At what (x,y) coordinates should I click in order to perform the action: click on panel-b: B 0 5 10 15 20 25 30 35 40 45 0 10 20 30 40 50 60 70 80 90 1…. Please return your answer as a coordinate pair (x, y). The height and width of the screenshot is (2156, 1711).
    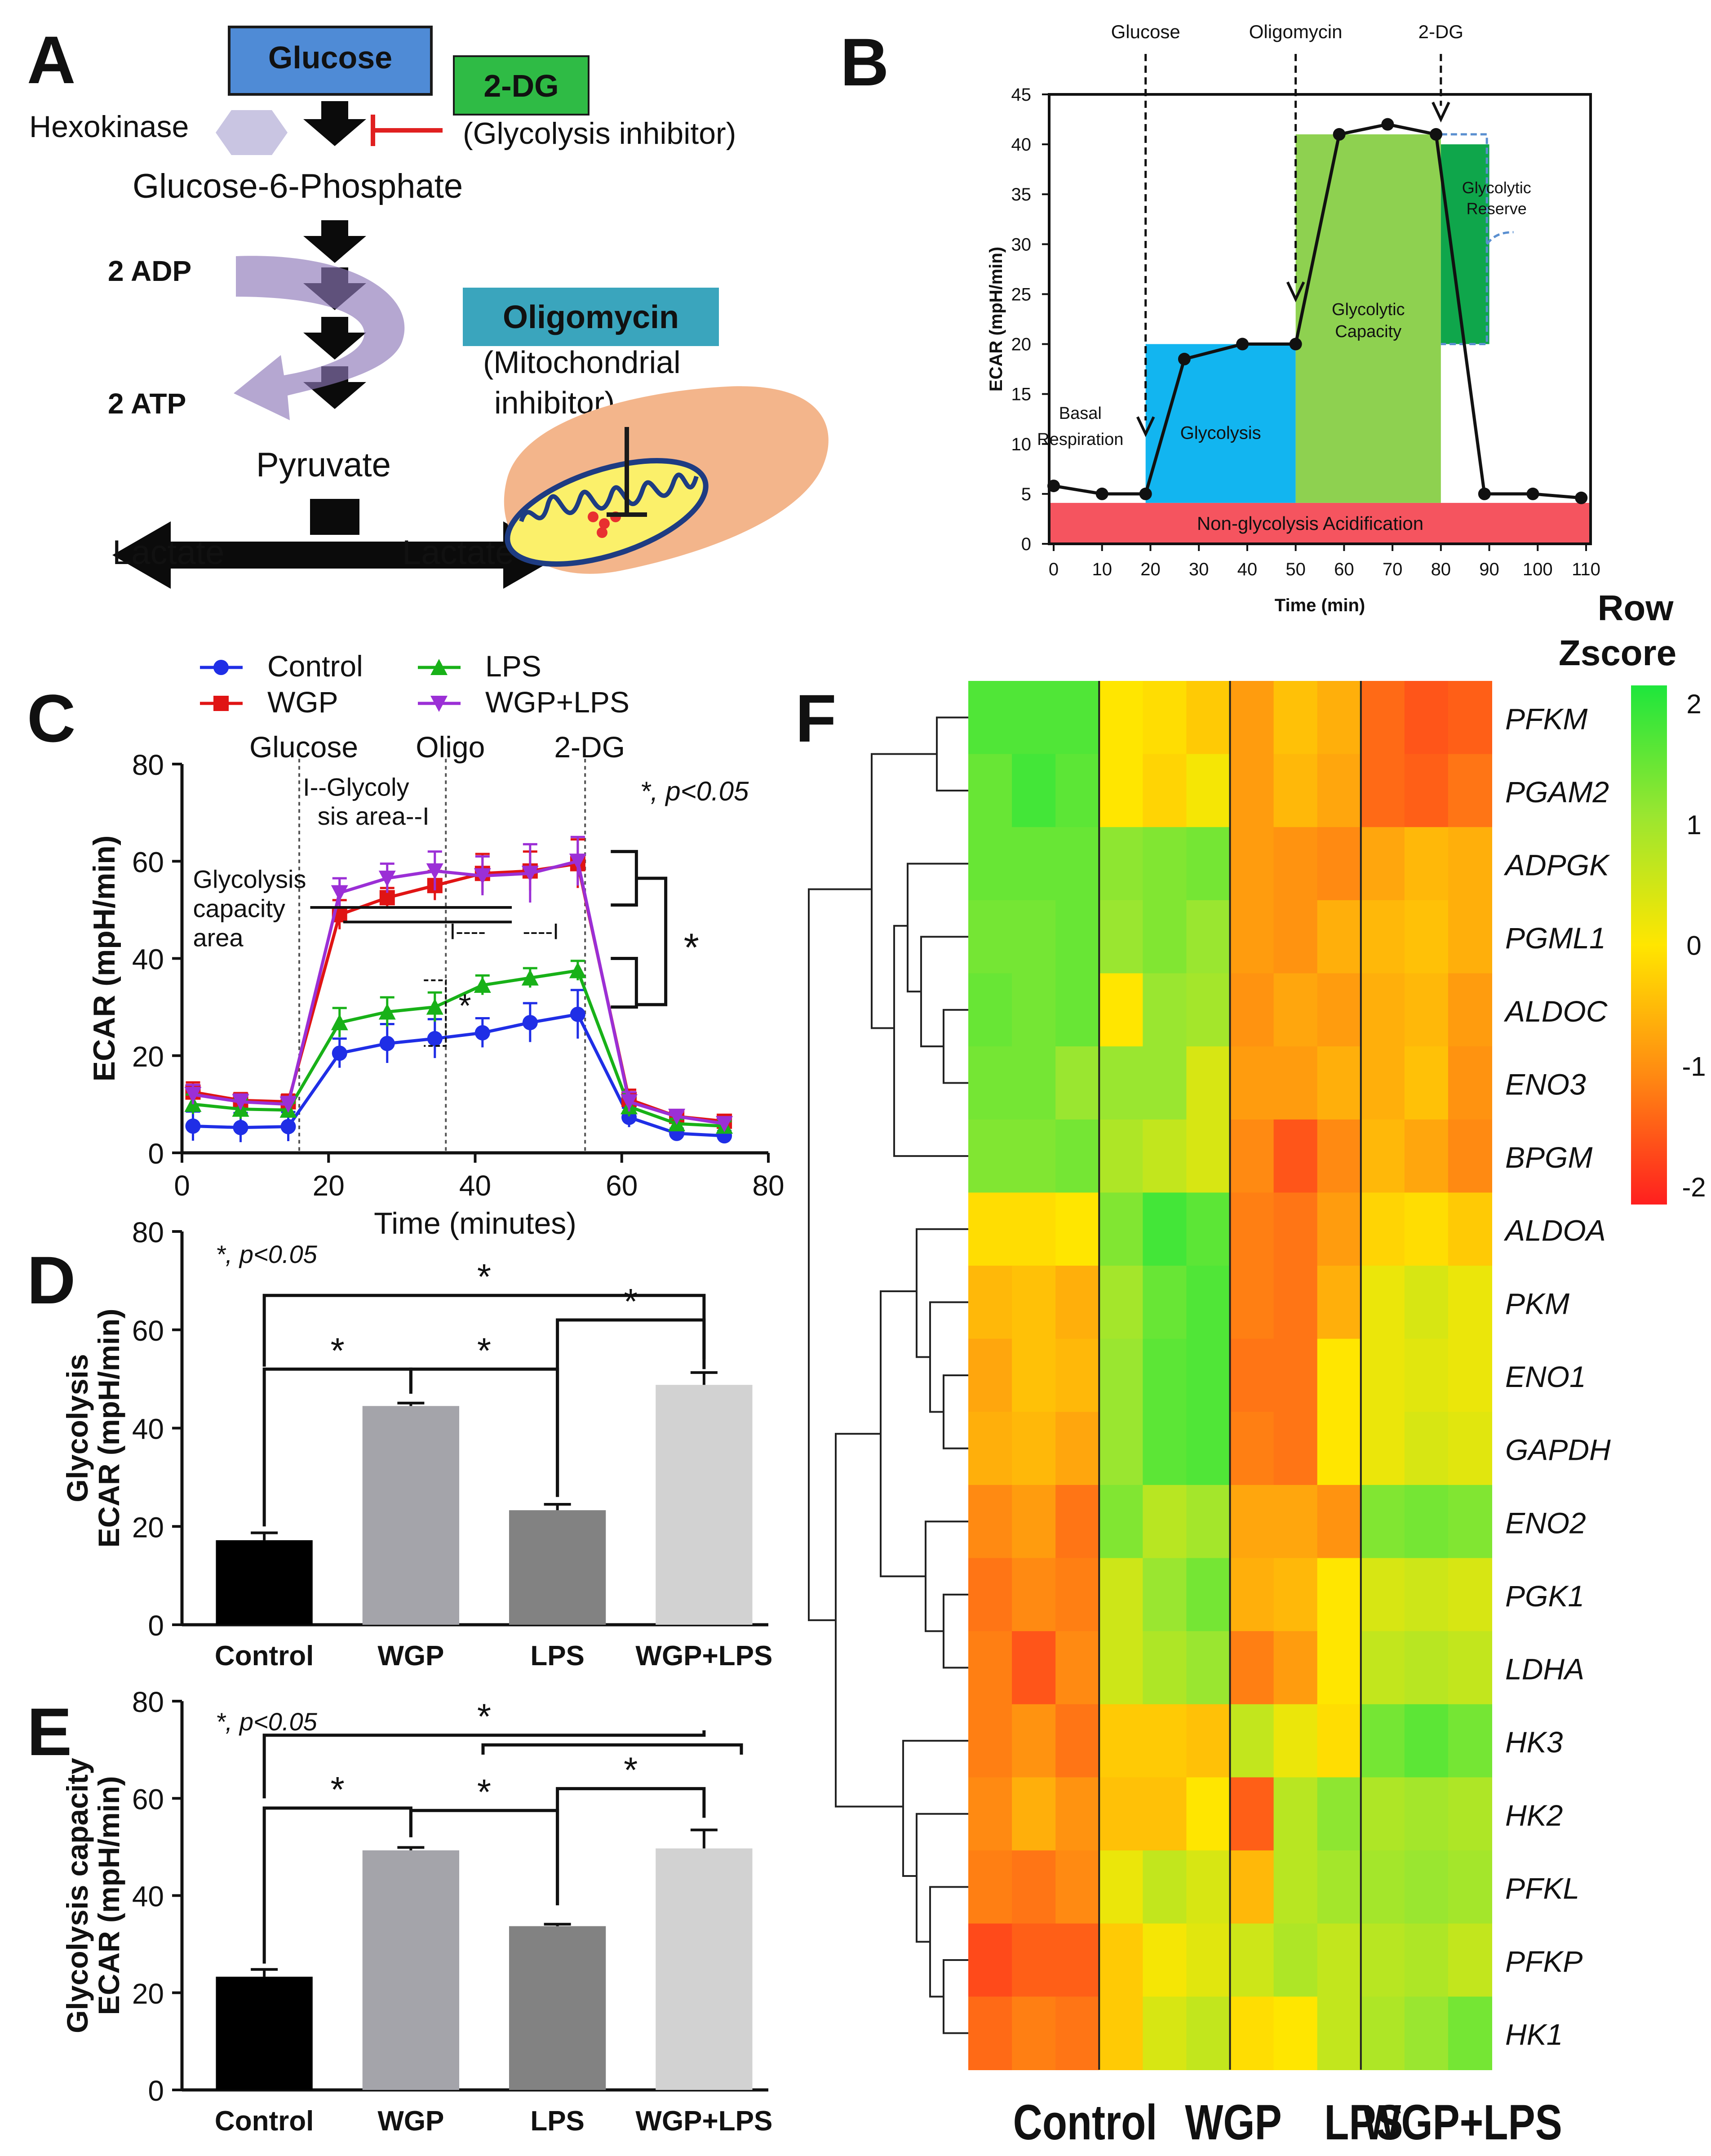
    Looking at the image, I should click on (1220, 318).